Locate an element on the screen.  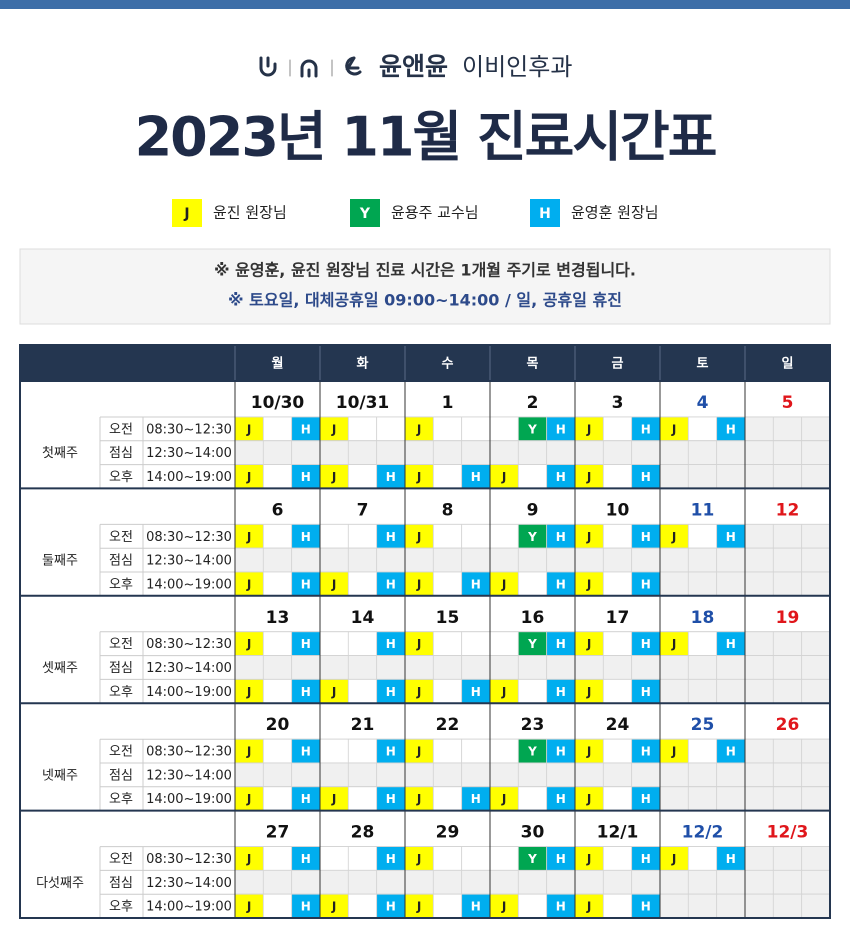
date-label: 2 is located at coordinates (533, 403).